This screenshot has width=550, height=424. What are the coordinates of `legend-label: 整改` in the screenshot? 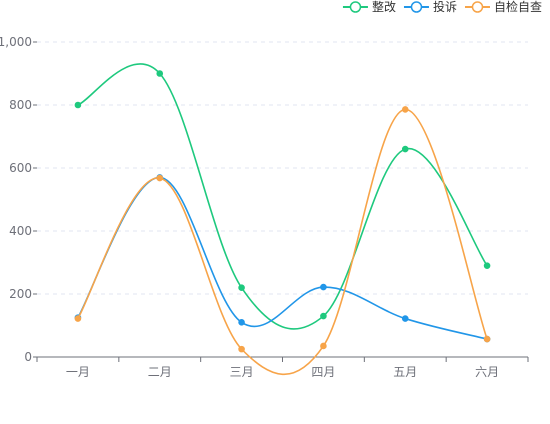 It's located at (384, 7).